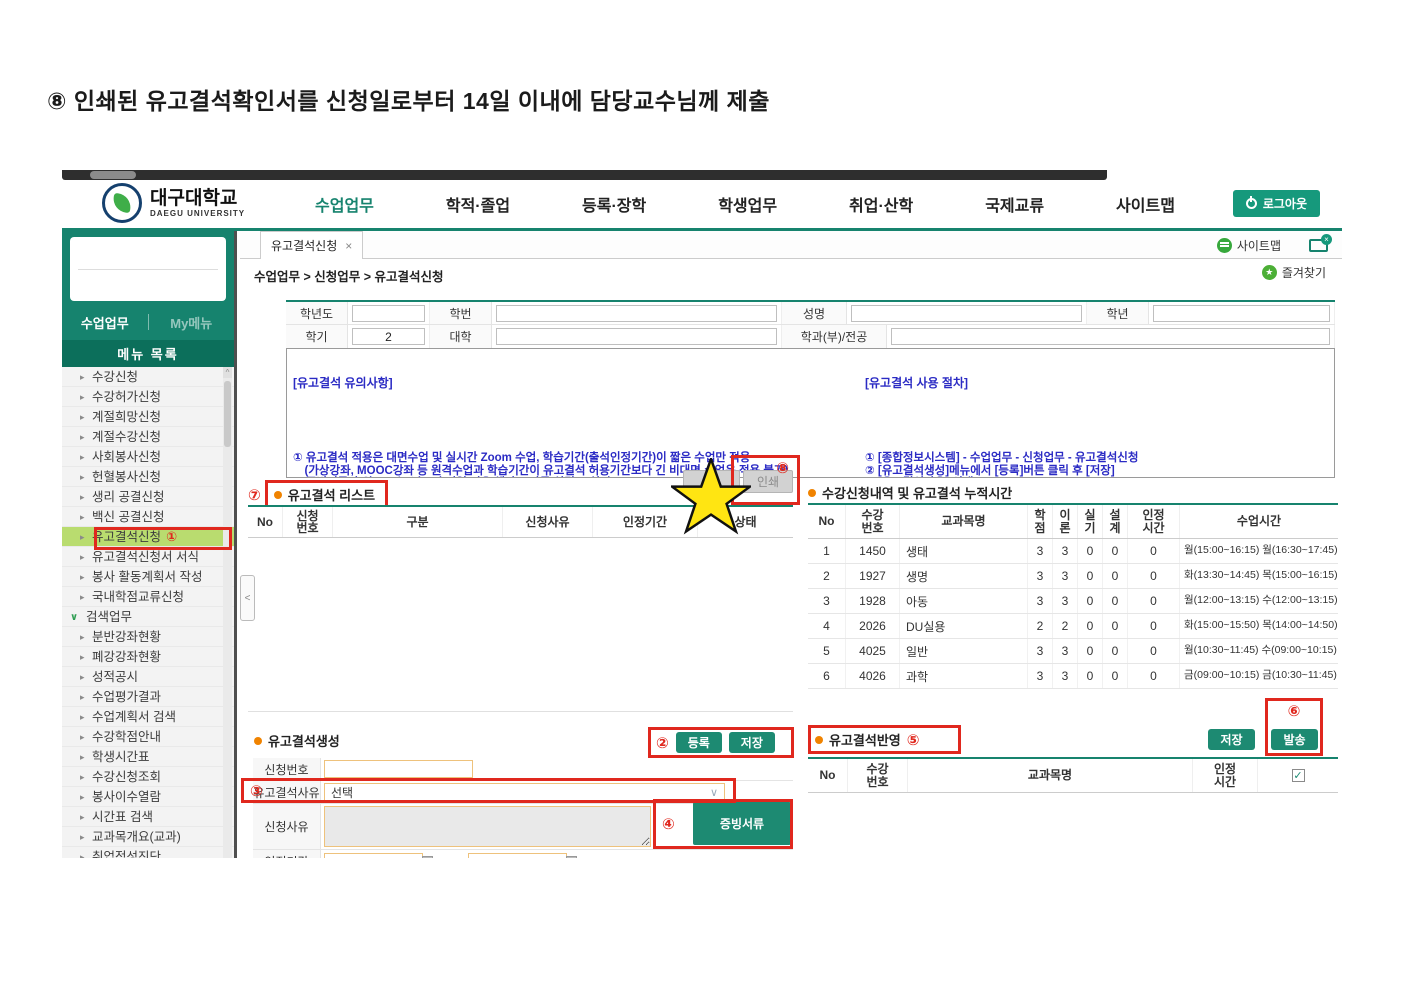  I want to click on name-input, so click(966, 313).